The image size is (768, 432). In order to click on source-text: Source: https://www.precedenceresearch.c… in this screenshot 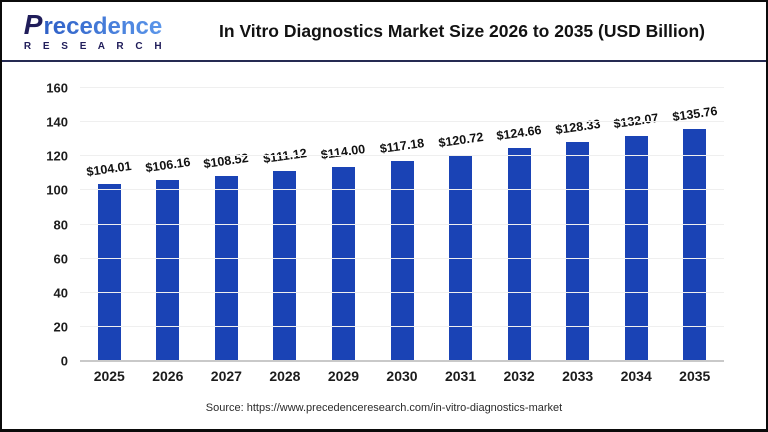, I will do `click(384, 408)`.